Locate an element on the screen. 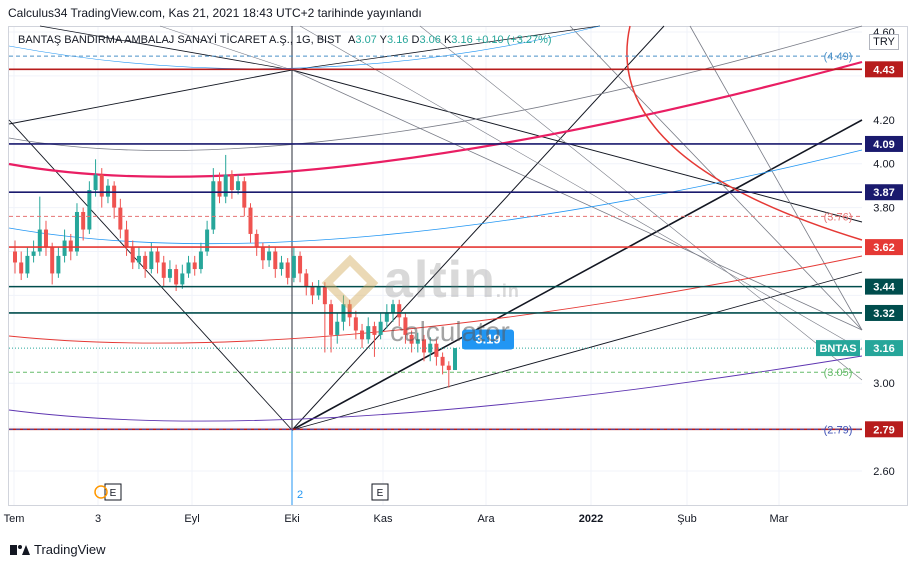  level-label: 2.79 is located at coordinates (883, 430).